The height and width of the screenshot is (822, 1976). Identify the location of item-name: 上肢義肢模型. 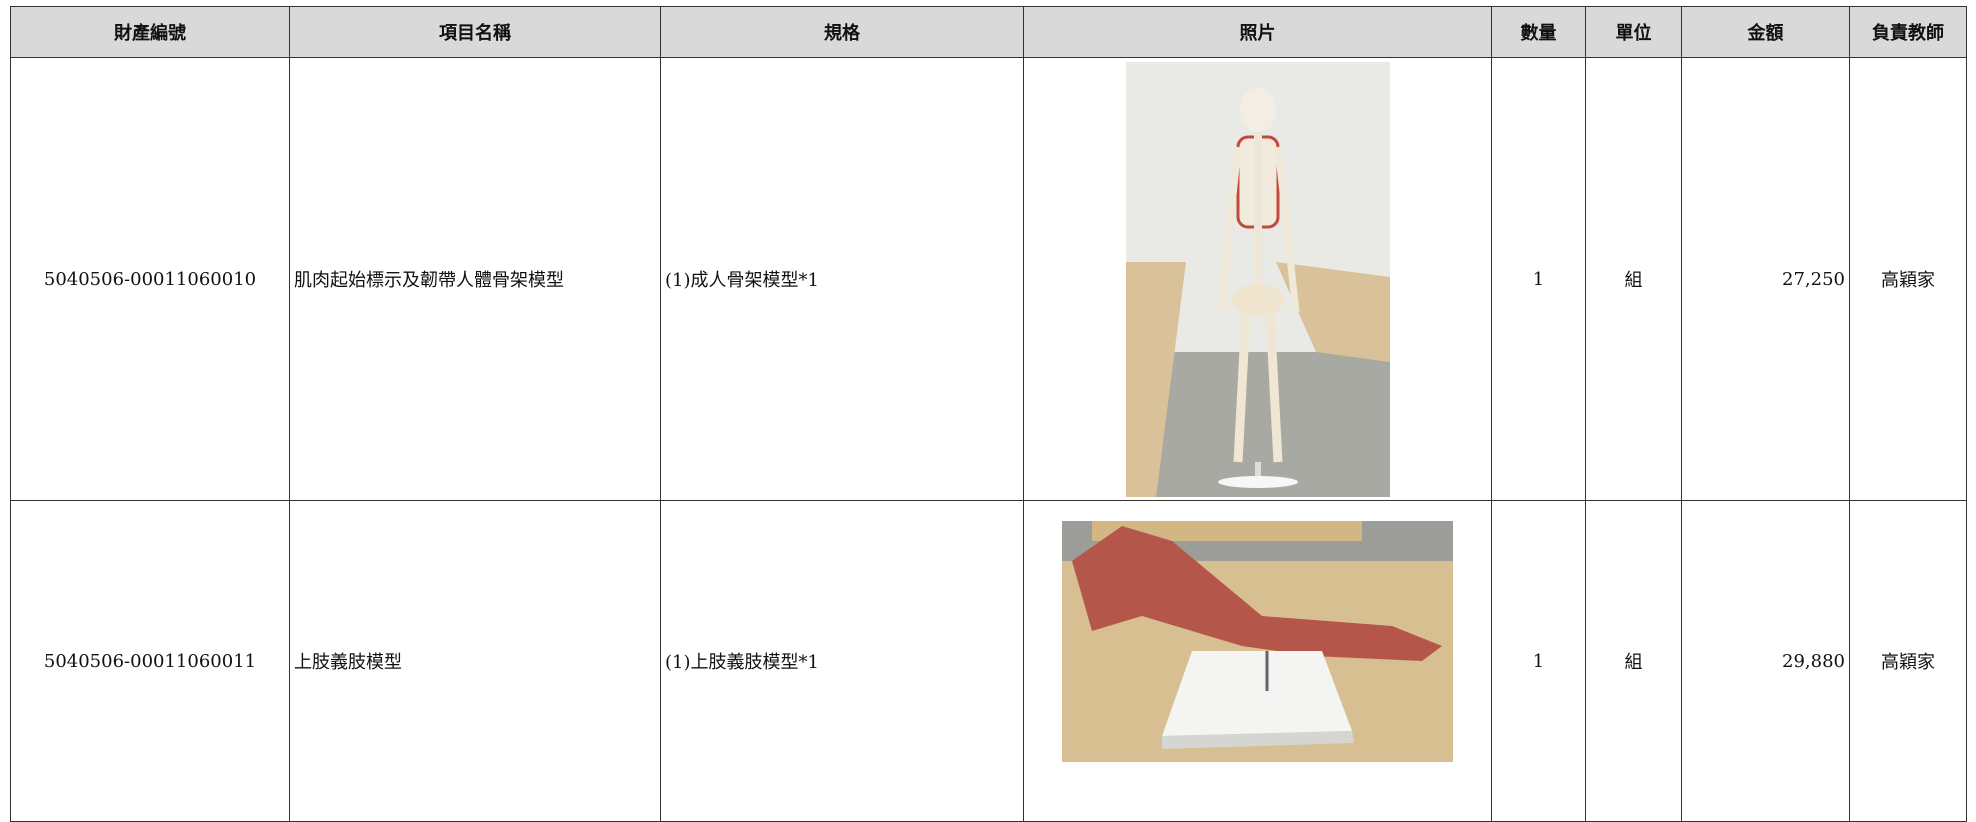
(475, 661).